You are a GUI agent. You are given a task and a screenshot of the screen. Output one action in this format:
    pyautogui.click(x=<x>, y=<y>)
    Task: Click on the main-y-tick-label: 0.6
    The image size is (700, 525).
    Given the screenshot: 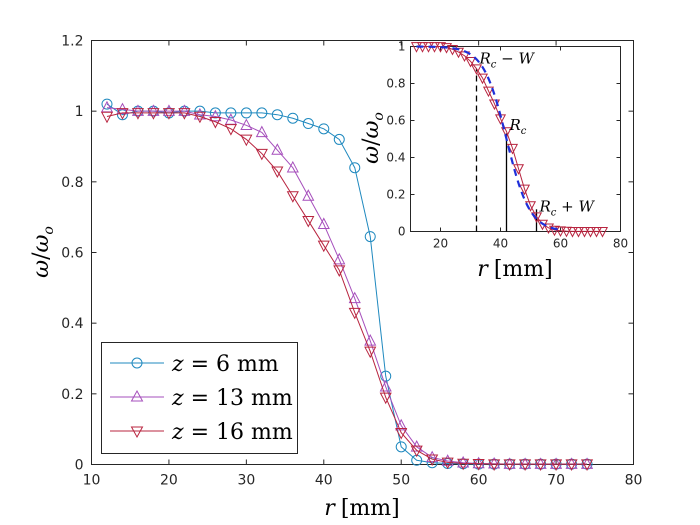 What is the action you would take?
    pyautogui.click(x=72, y=254)
    